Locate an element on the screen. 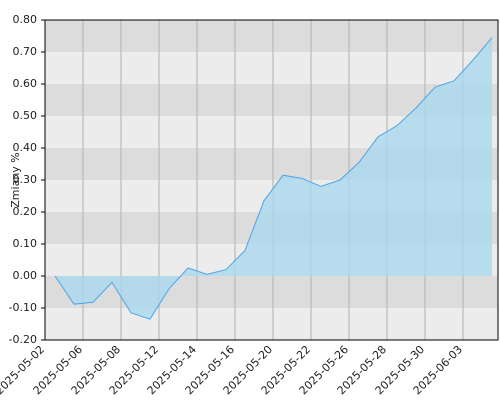  y-tick-label: 0.00 is located at coordinates (25, 275).